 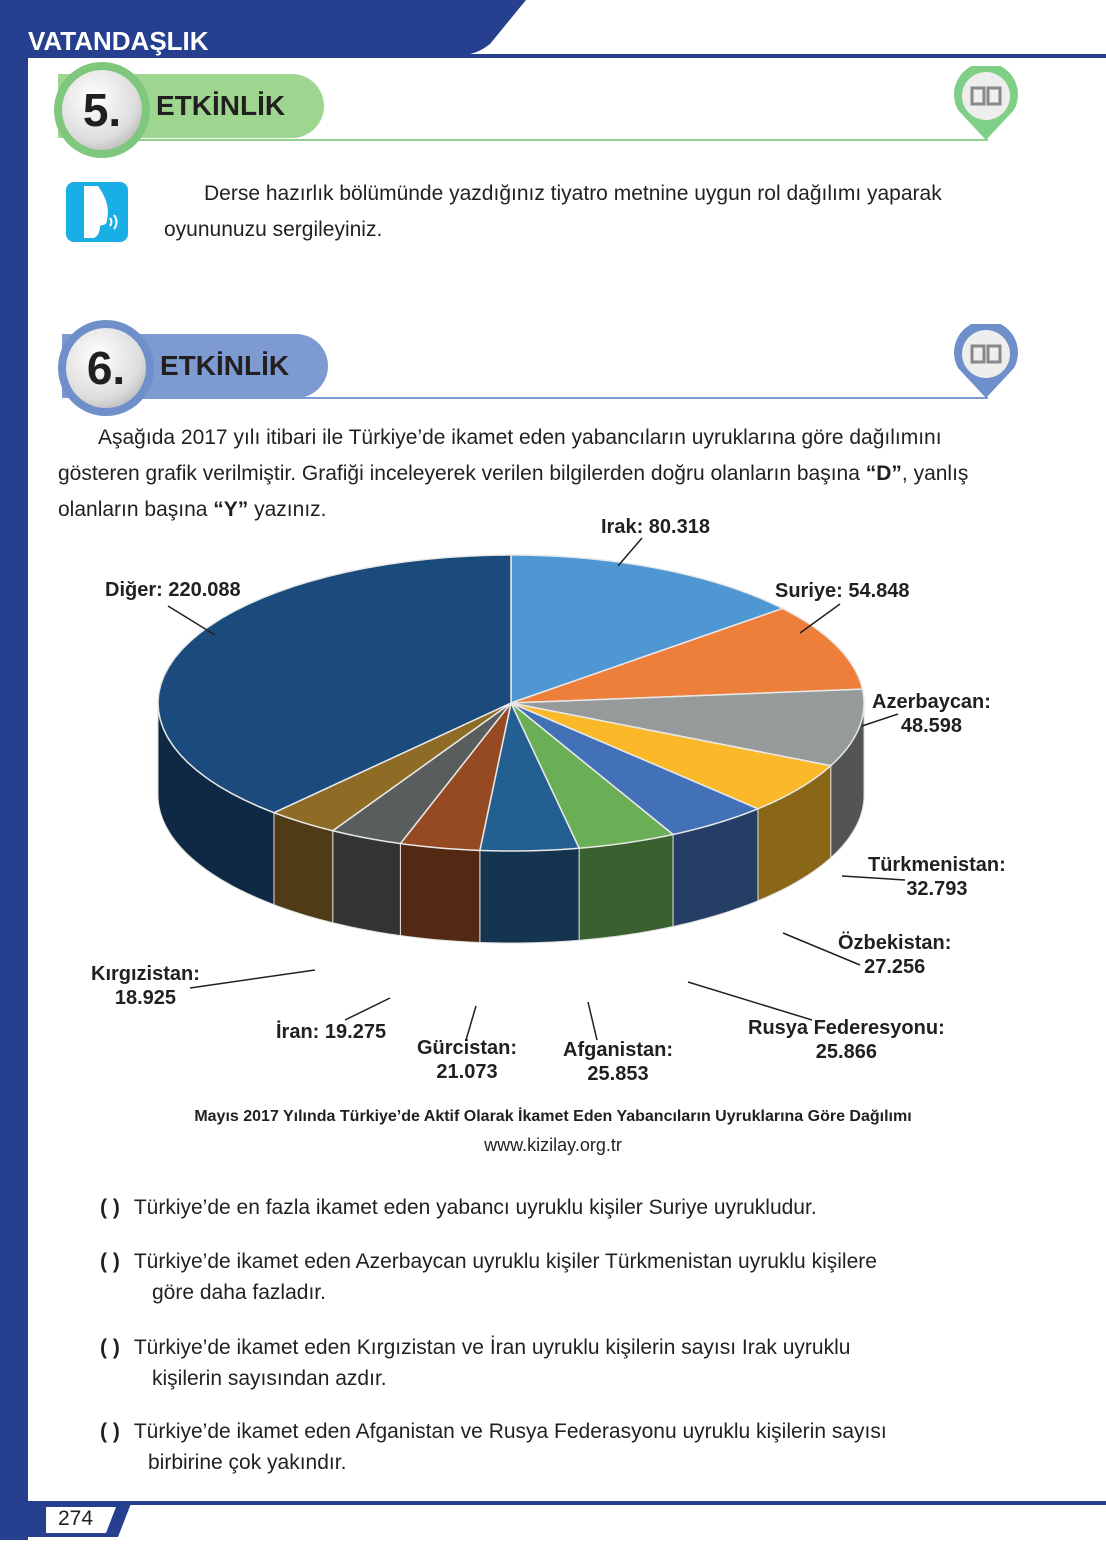 I want to click on label-rusya: Rusya Federesyonu: 25.866, so click(x=846, y=1040).